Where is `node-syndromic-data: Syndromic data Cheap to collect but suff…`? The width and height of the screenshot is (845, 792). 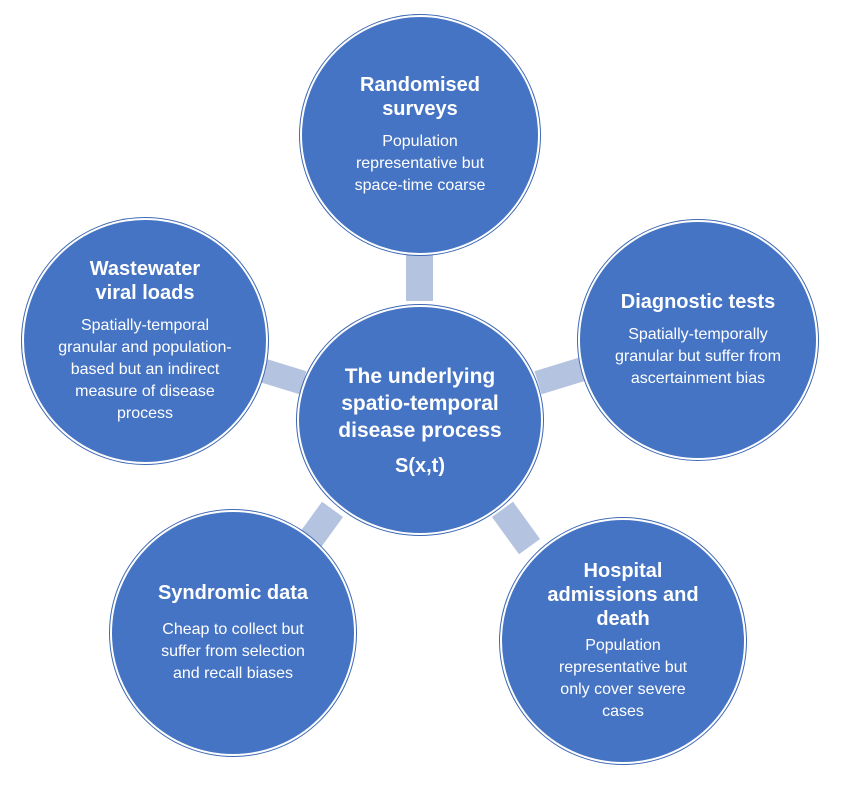
node-syndromic-data: Syndromic data Cheap to collect but suff… is located at coordinates (233, 633).